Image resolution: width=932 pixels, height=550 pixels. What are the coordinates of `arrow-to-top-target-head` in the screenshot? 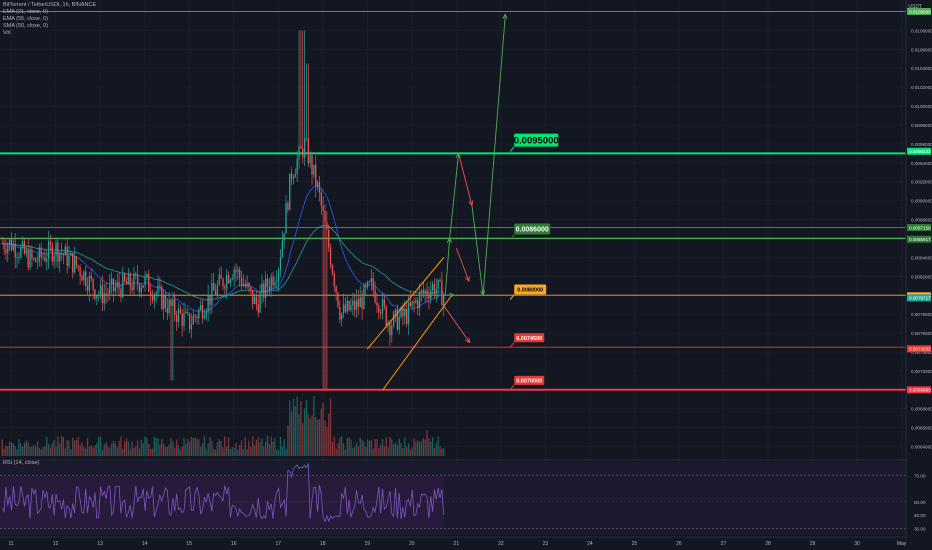 It's located at (505, 16).